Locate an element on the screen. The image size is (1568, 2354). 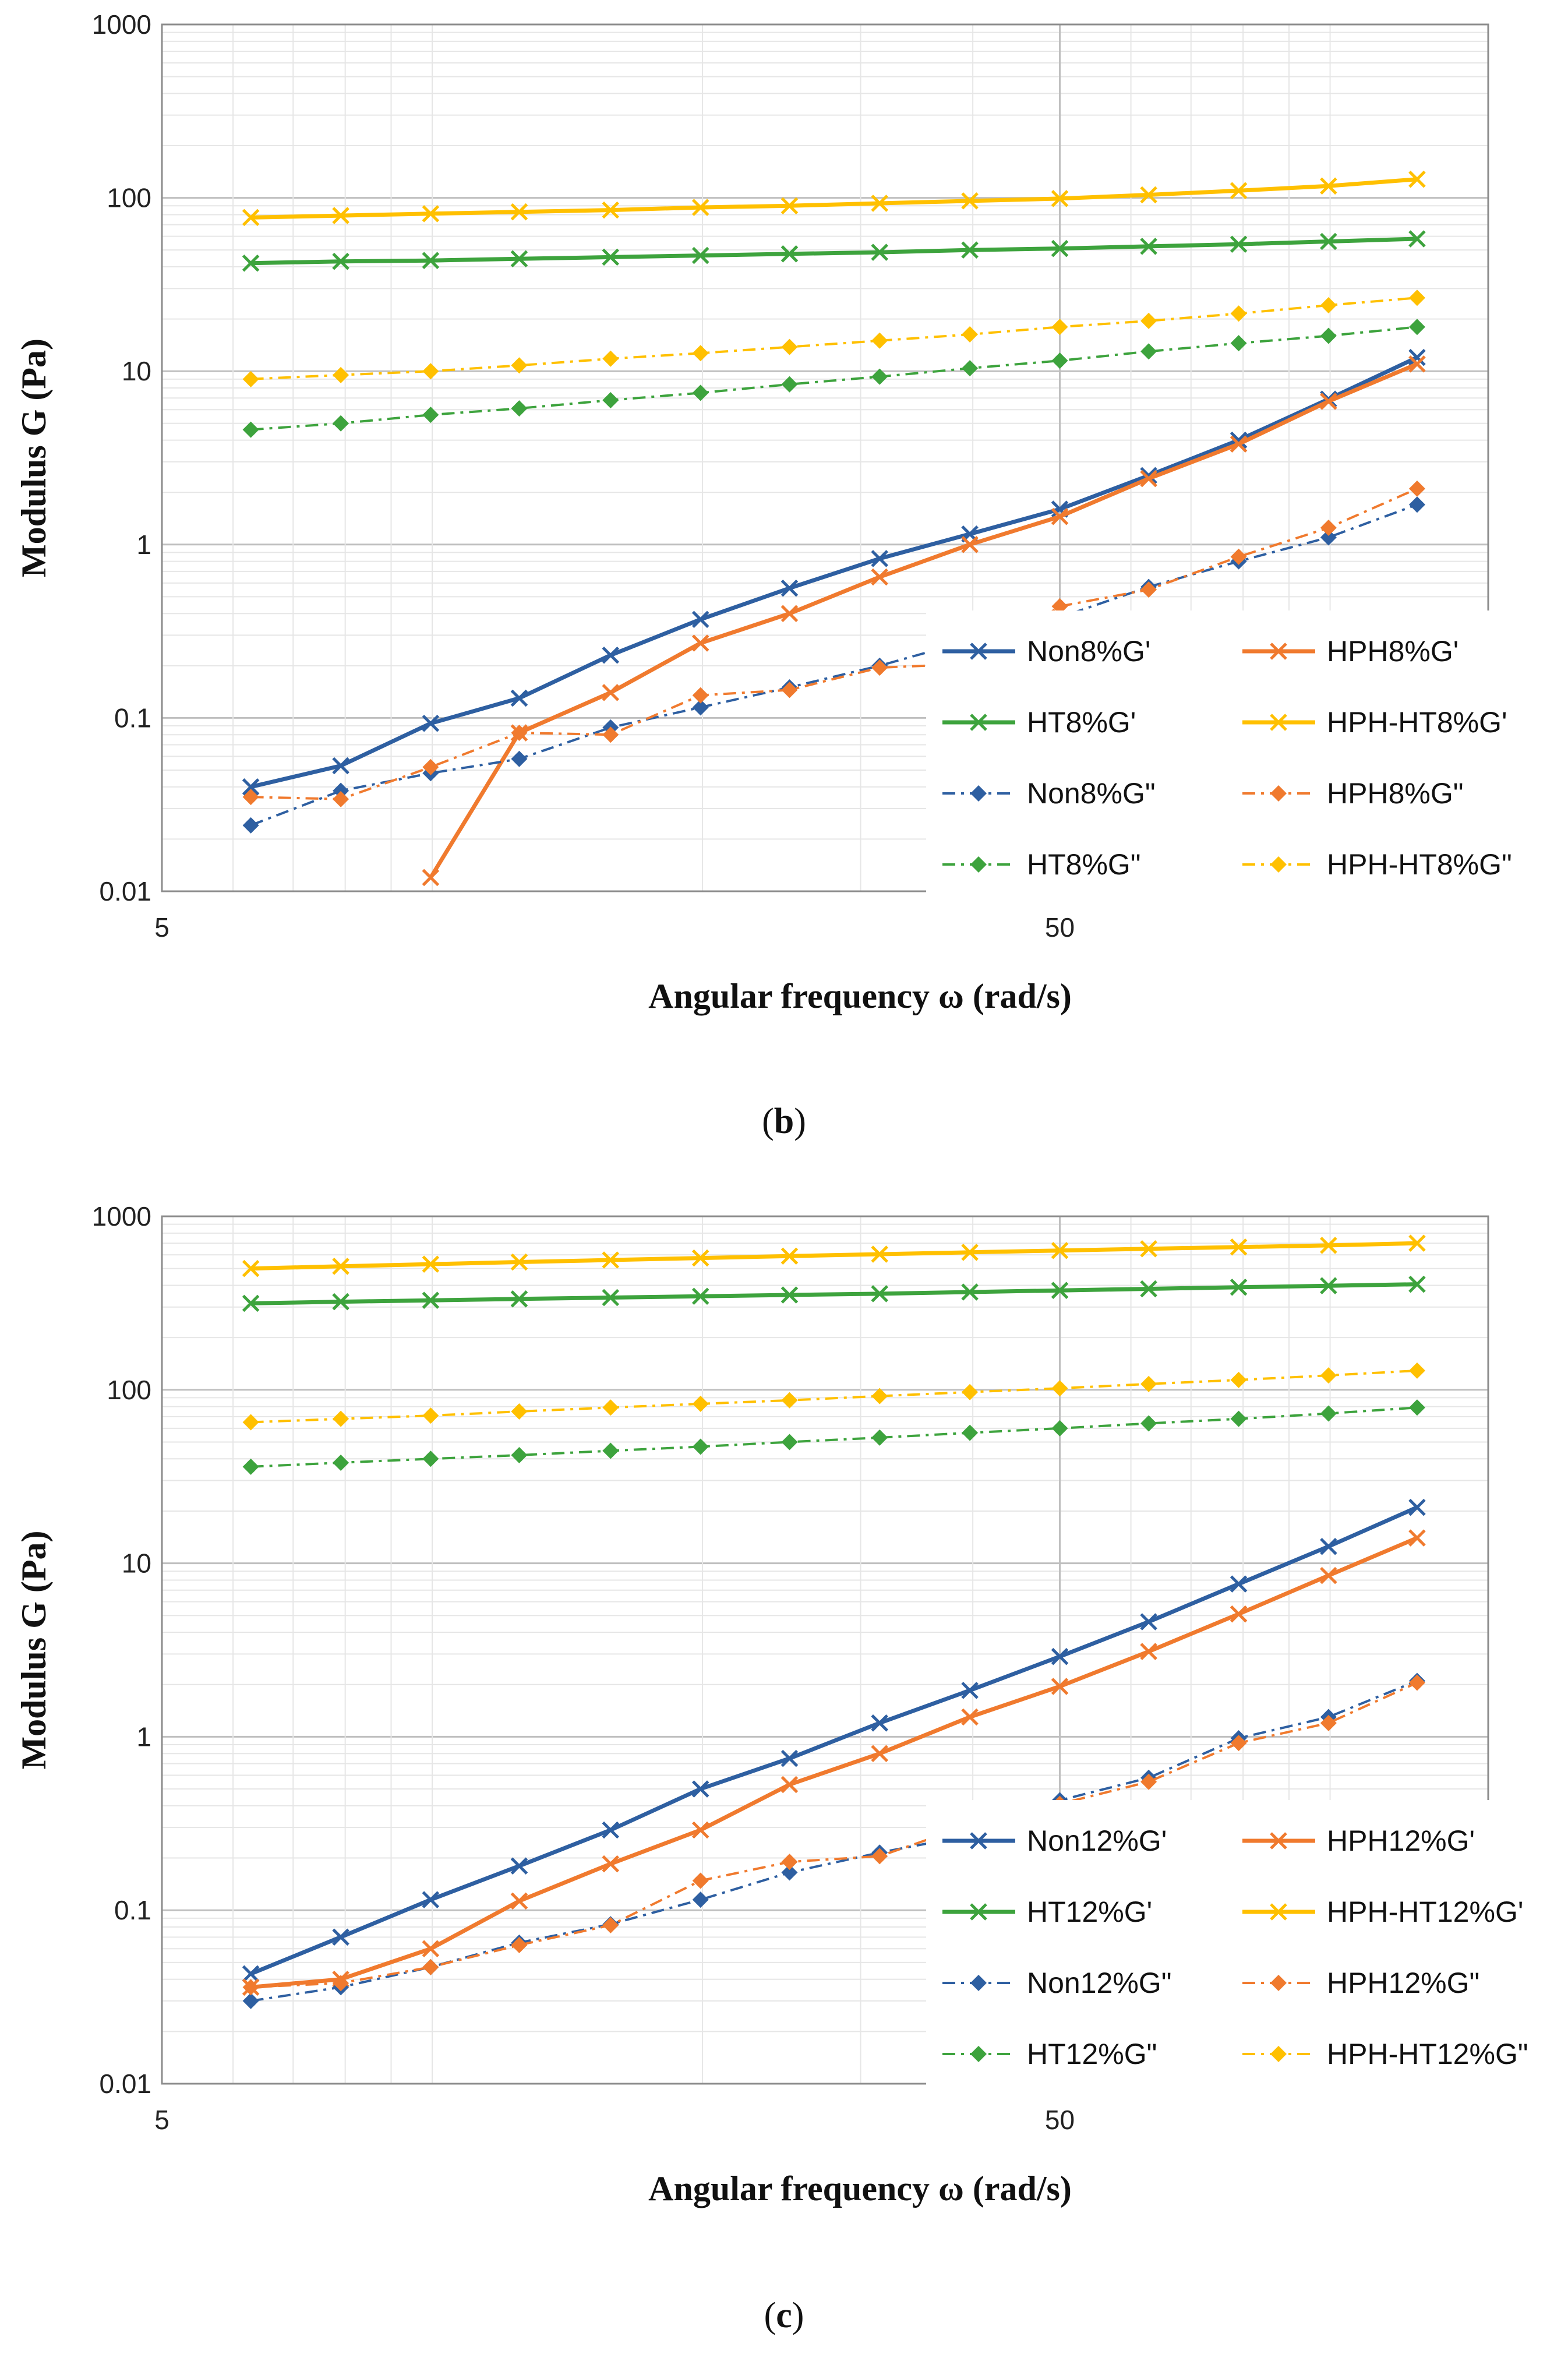
legend-item-hph8pctg-gpp: HPH8%G" is located at coordinates (1352, 793).